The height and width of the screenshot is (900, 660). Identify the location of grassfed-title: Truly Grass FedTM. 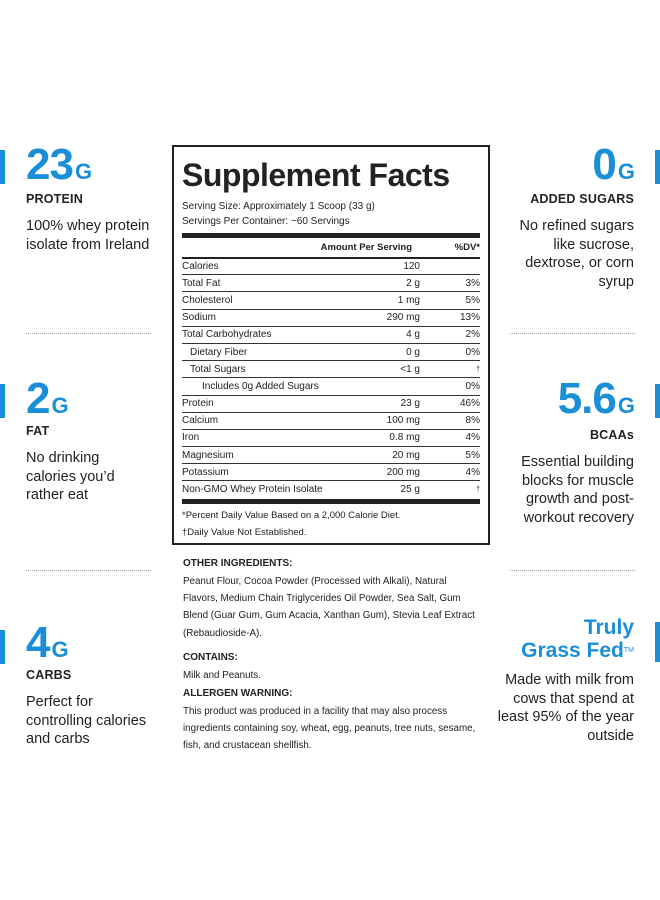
(577, 639).